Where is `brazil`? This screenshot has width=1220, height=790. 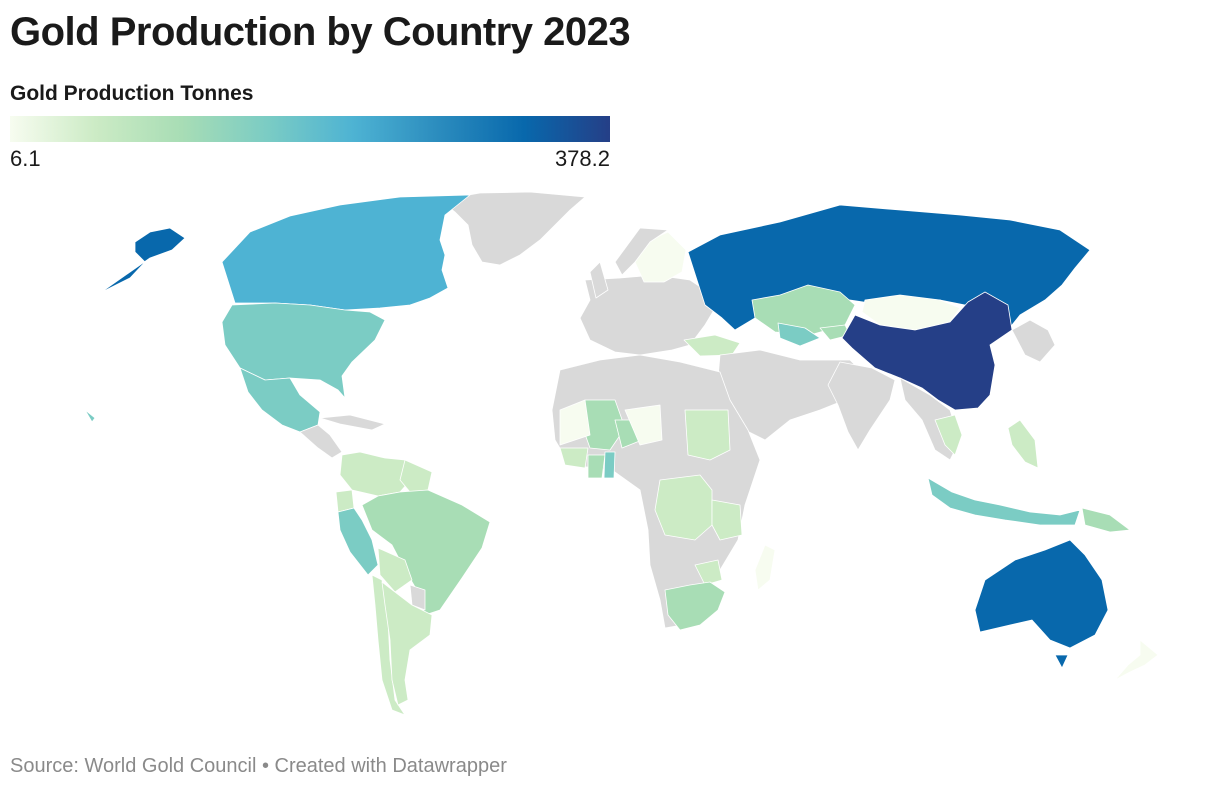 brazil is located at coordinates (426, 552).